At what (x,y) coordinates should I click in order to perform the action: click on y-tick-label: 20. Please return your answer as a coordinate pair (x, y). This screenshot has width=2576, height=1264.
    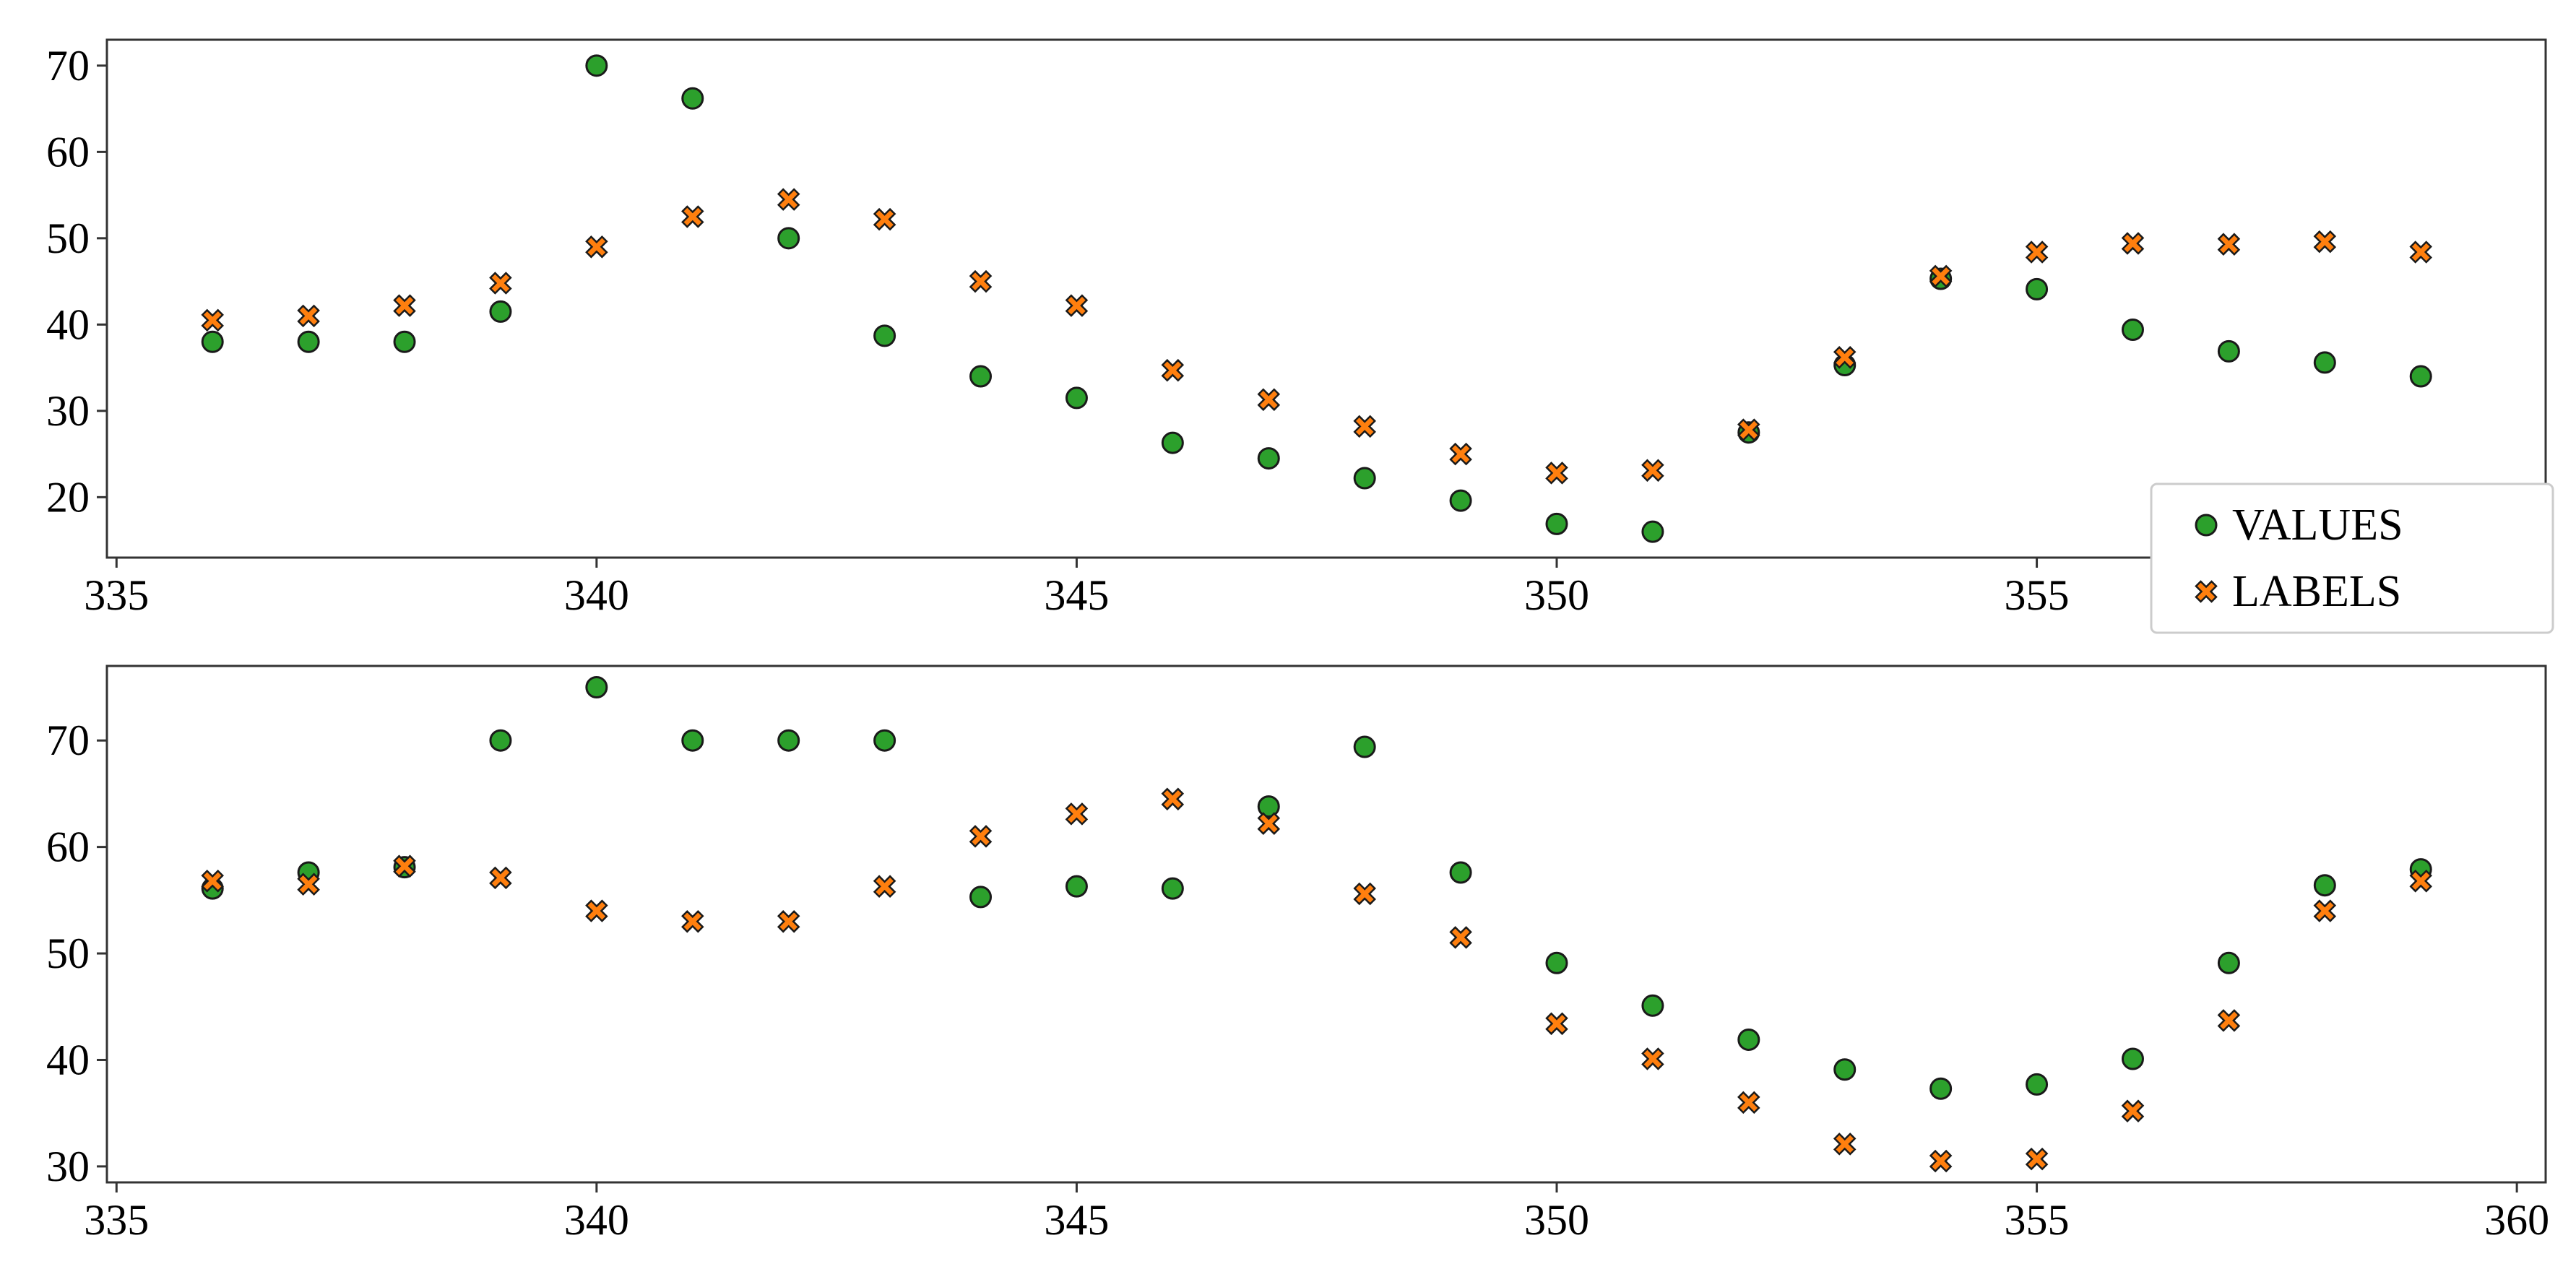
    Looking at the image, I should click on (68, 497).